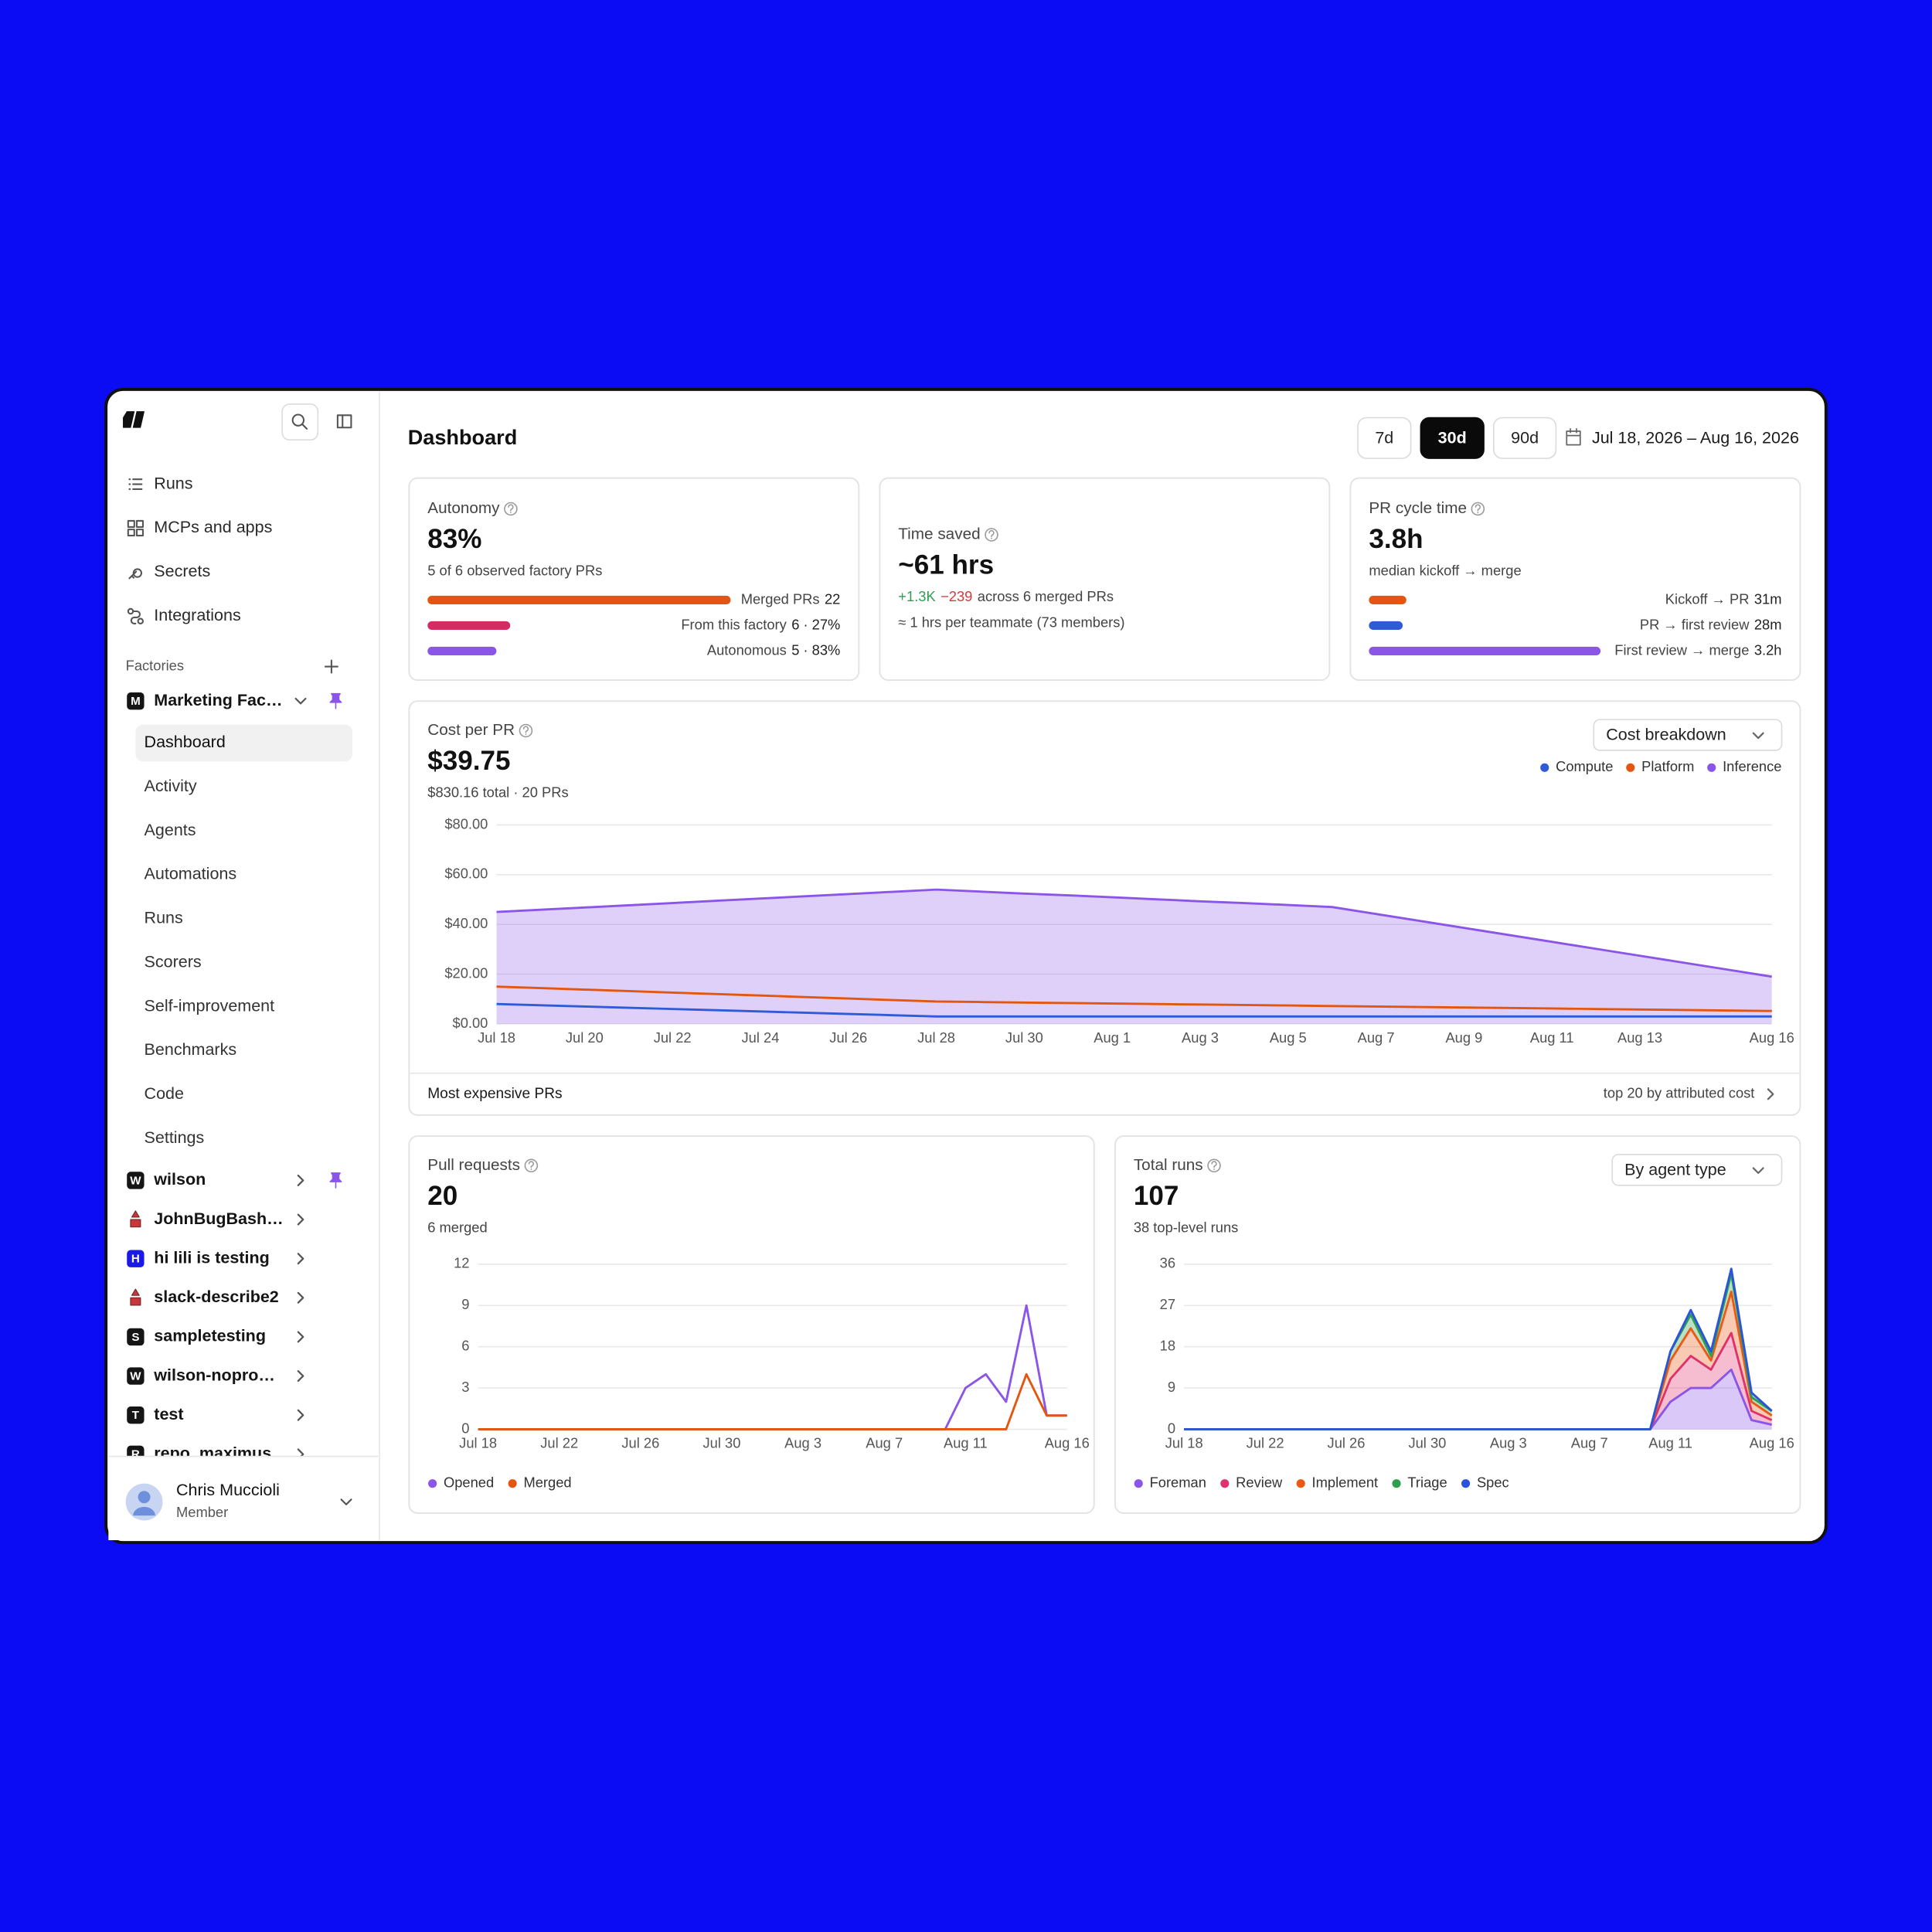 The height and width of the screenshot is (1932, 1932). I want to click on bar-value: 5 · 83%, so click(815, 649).